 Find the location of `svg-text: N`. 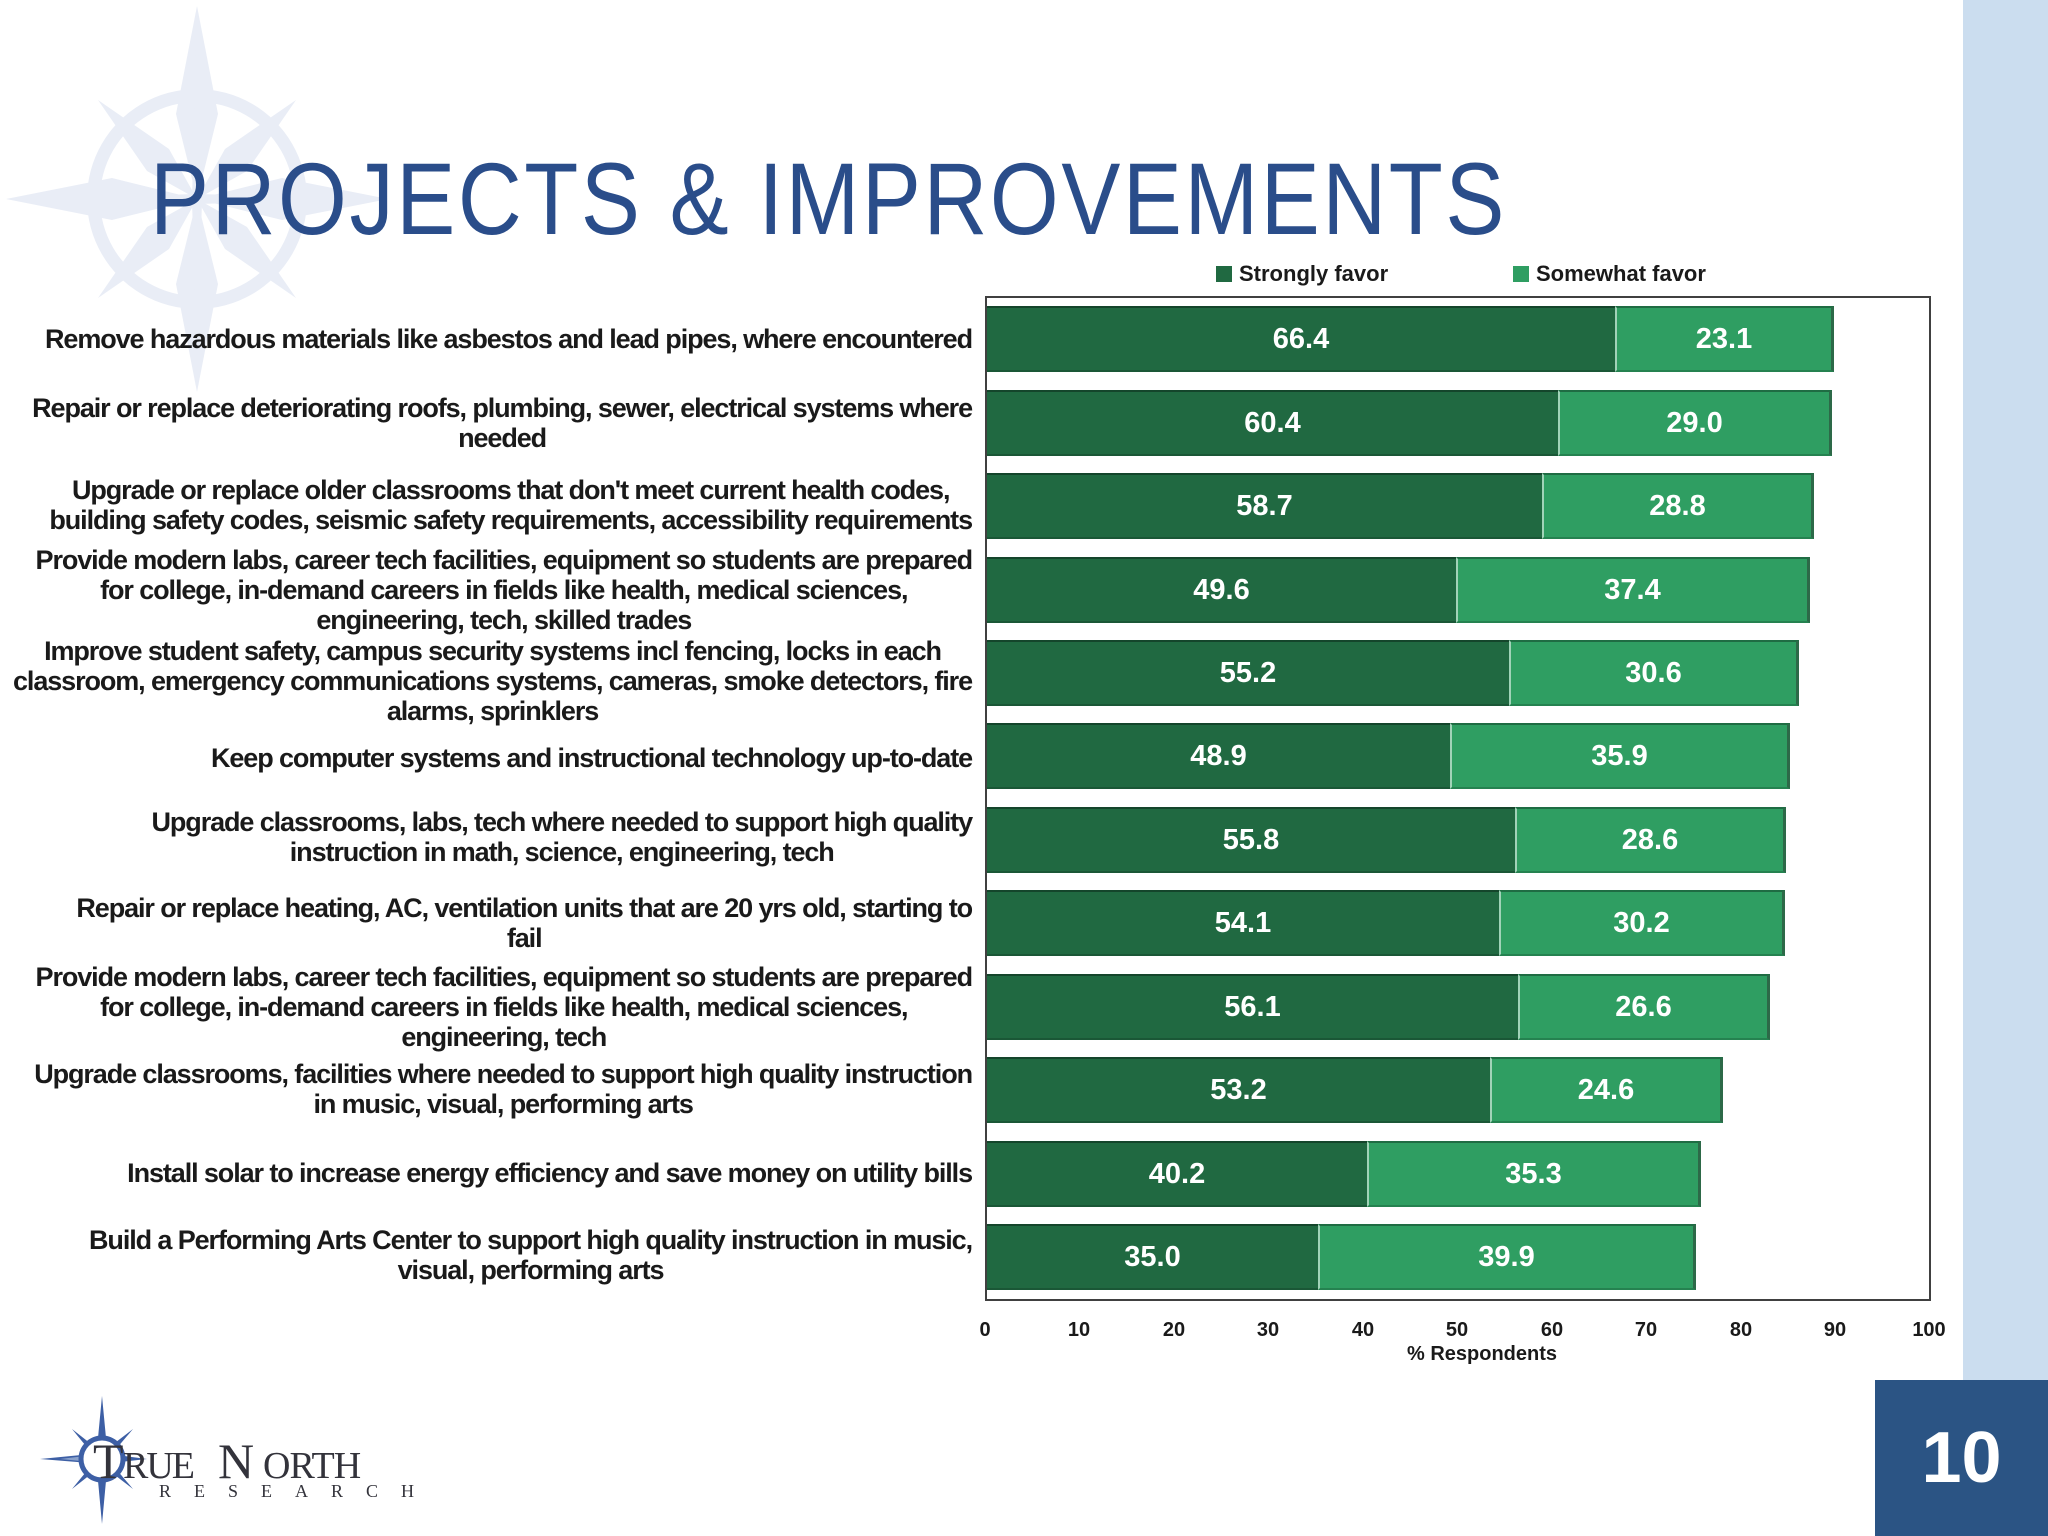

svg-text: N is located at coordinates (236, 1461).